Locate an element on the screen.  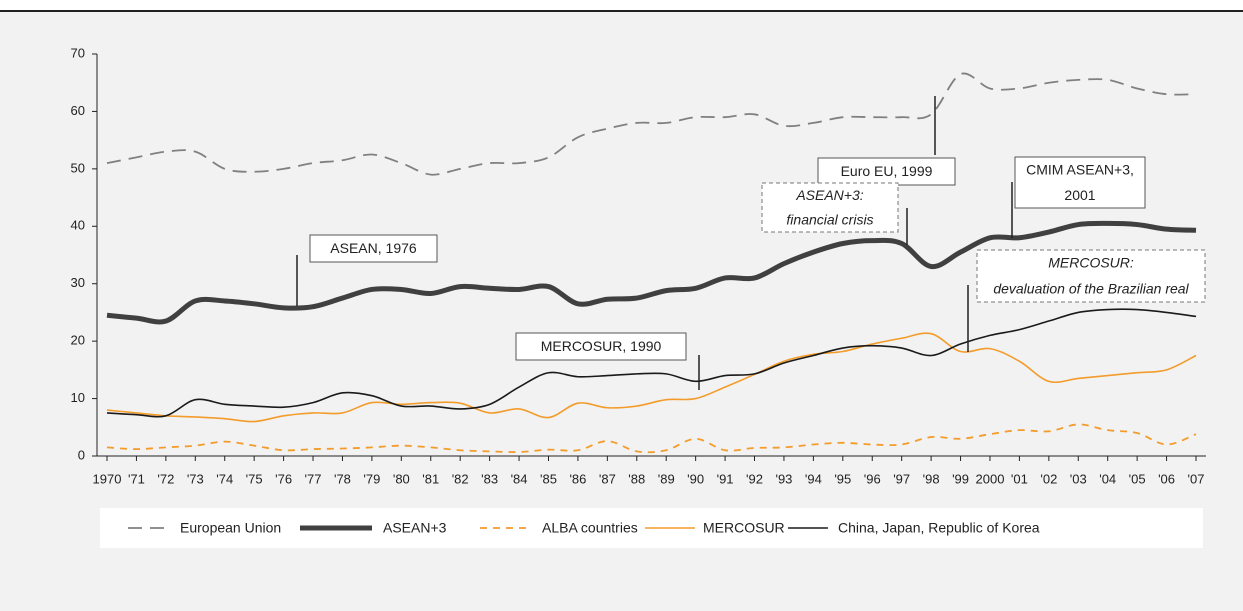
y-tick-label: 60 is located at coordinates (78, 110).